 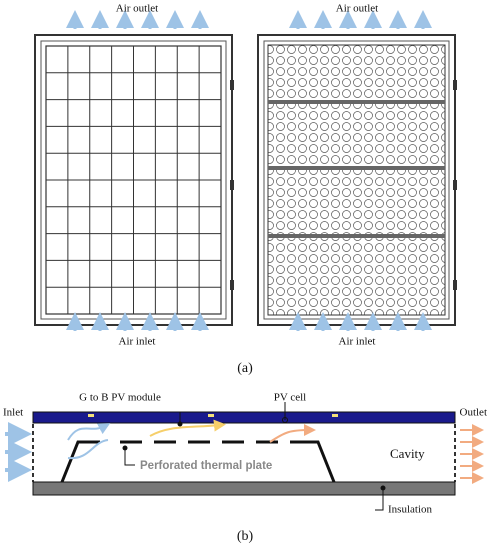 What do you see at coordinates (410, 510) in the screenshot?
I see `label: Insulation` at bounding box center [410, 510].